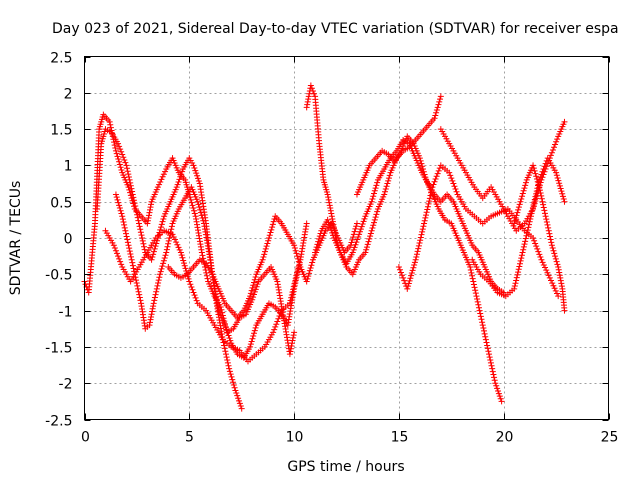 Image resolution: width=640 pixels, height=480 pixels. I want to click on x-tick-label: 15, so click(400, 438).